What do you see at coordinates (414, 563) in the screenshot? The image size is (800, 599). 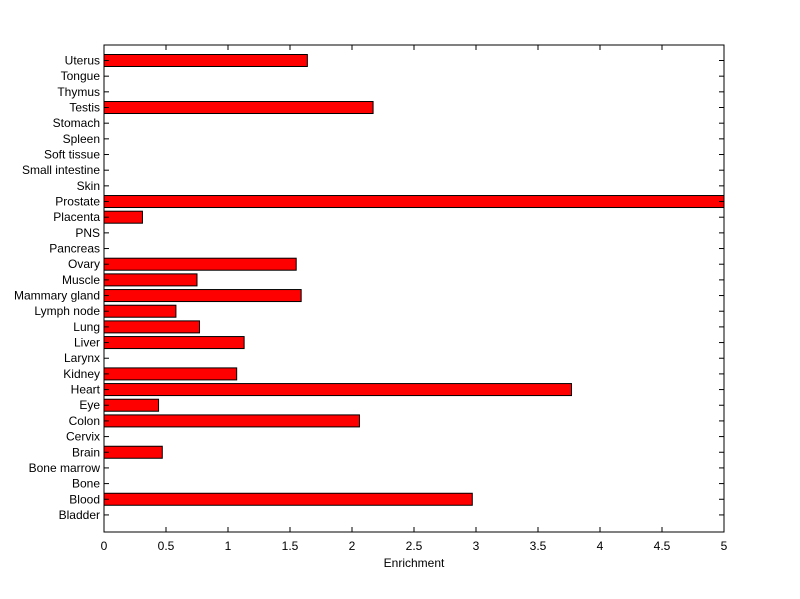 I see `x-axis-label: Enrichment` at bounding box center [414, 563].